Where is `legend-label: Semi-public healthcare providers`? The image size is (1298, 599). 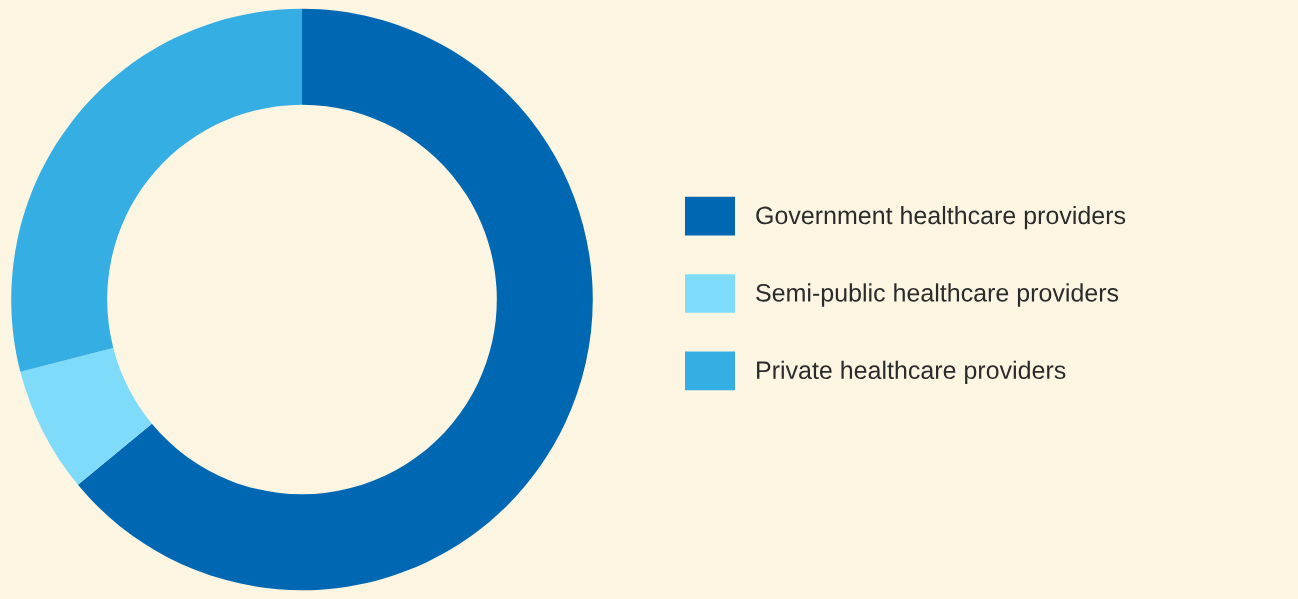
legend-label: Semi-public healthcare providers is located at coordinates (937, 295).